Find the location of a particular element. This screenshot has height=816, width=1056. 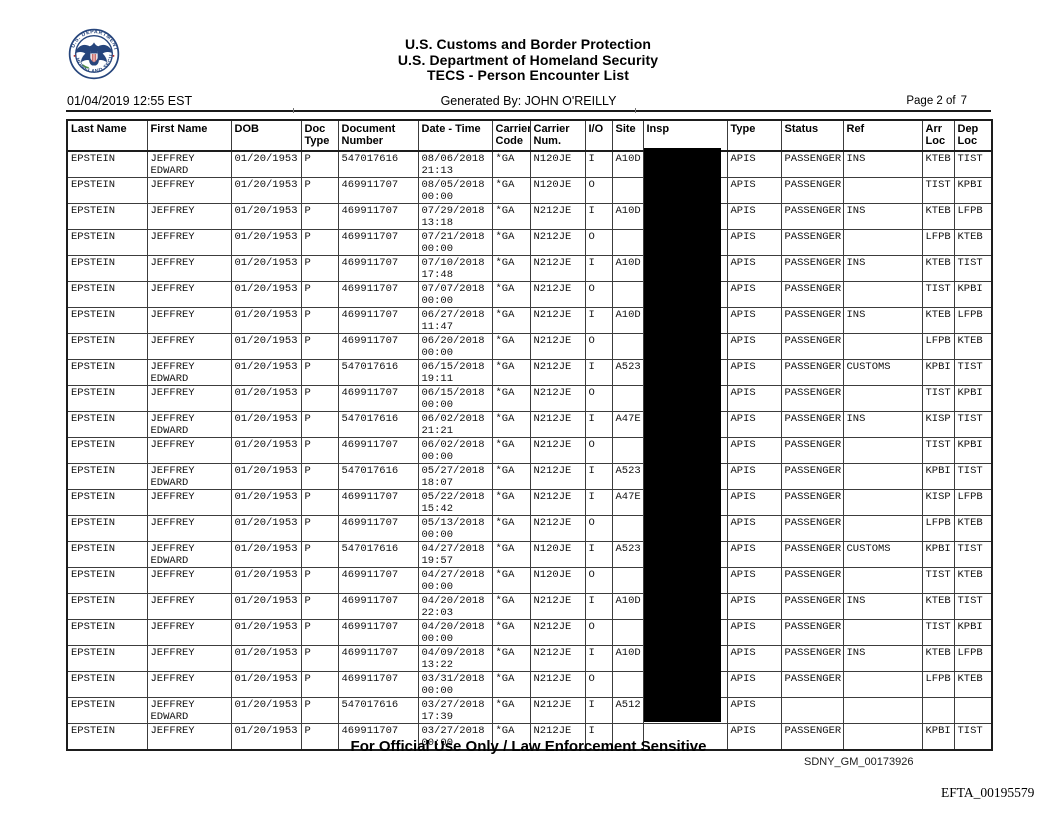

table-cell: A523 is located at coordinates (627, 372).